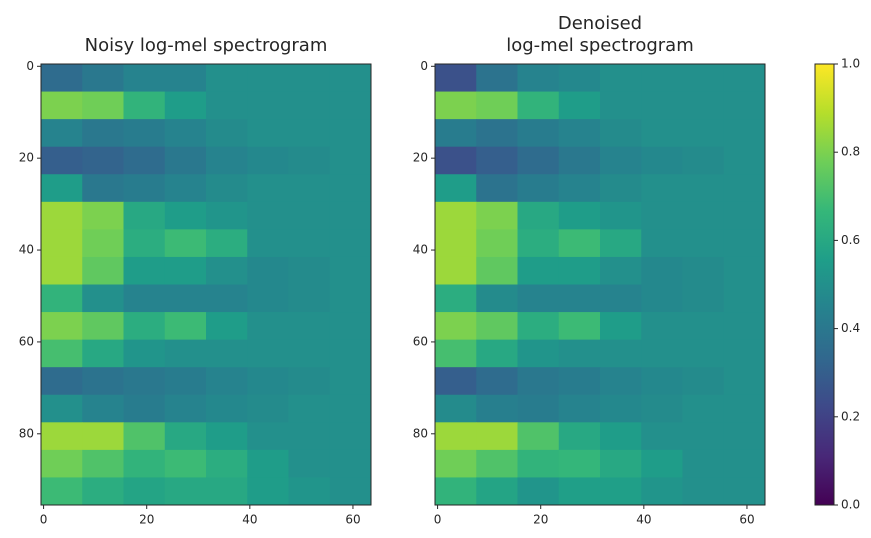 The width and height of the screenshot is (871, 538). Describe the element at coordinates (600, 23) in the screenshot. I see `chart-title: Denoised` at that location.